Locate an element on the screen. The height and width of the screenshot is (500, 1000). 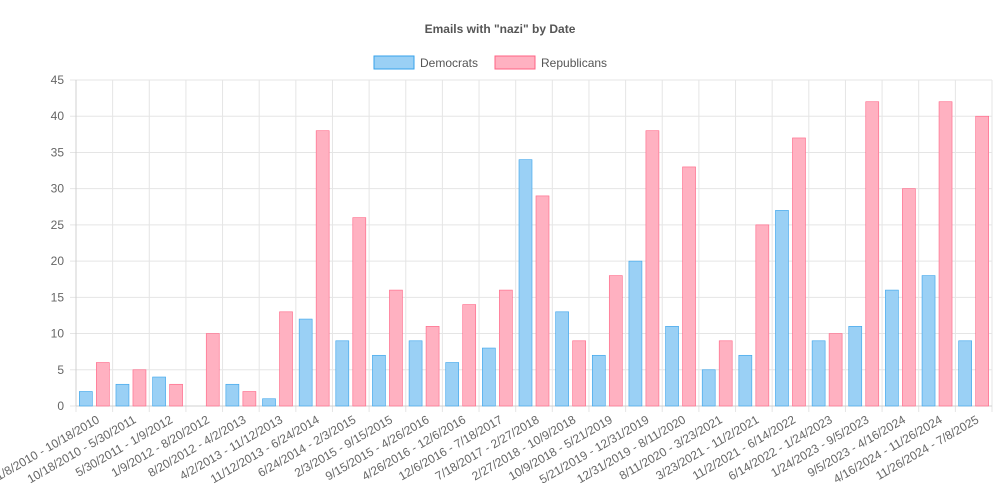
y-tick-label: 0 is located at coordinates (60, 406).